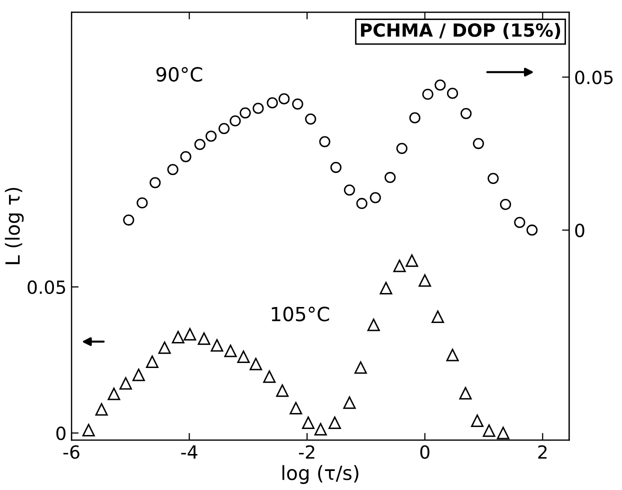 Image resolution: width=622 pixels, height=490 pixels. What do you see at coordinates (542, 452) in the screenshot?
I see `x-tick-label: 2` at bounding box center [542, 452].